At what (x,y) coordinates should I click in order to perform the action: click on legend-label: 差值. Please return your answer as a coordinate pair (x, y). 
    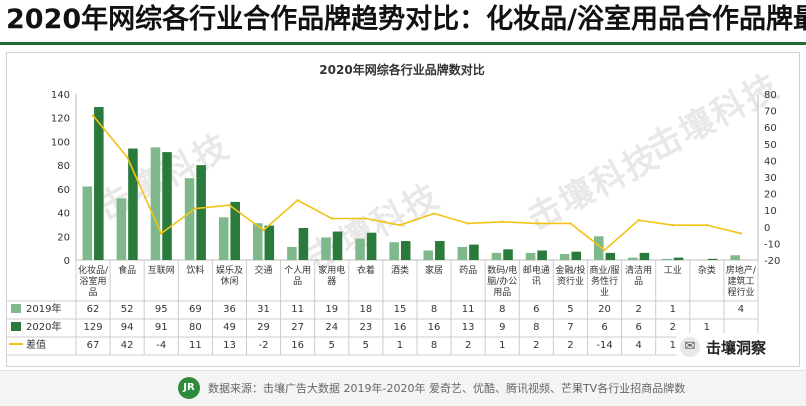
    Looking at the image, I should click on (36, 344).